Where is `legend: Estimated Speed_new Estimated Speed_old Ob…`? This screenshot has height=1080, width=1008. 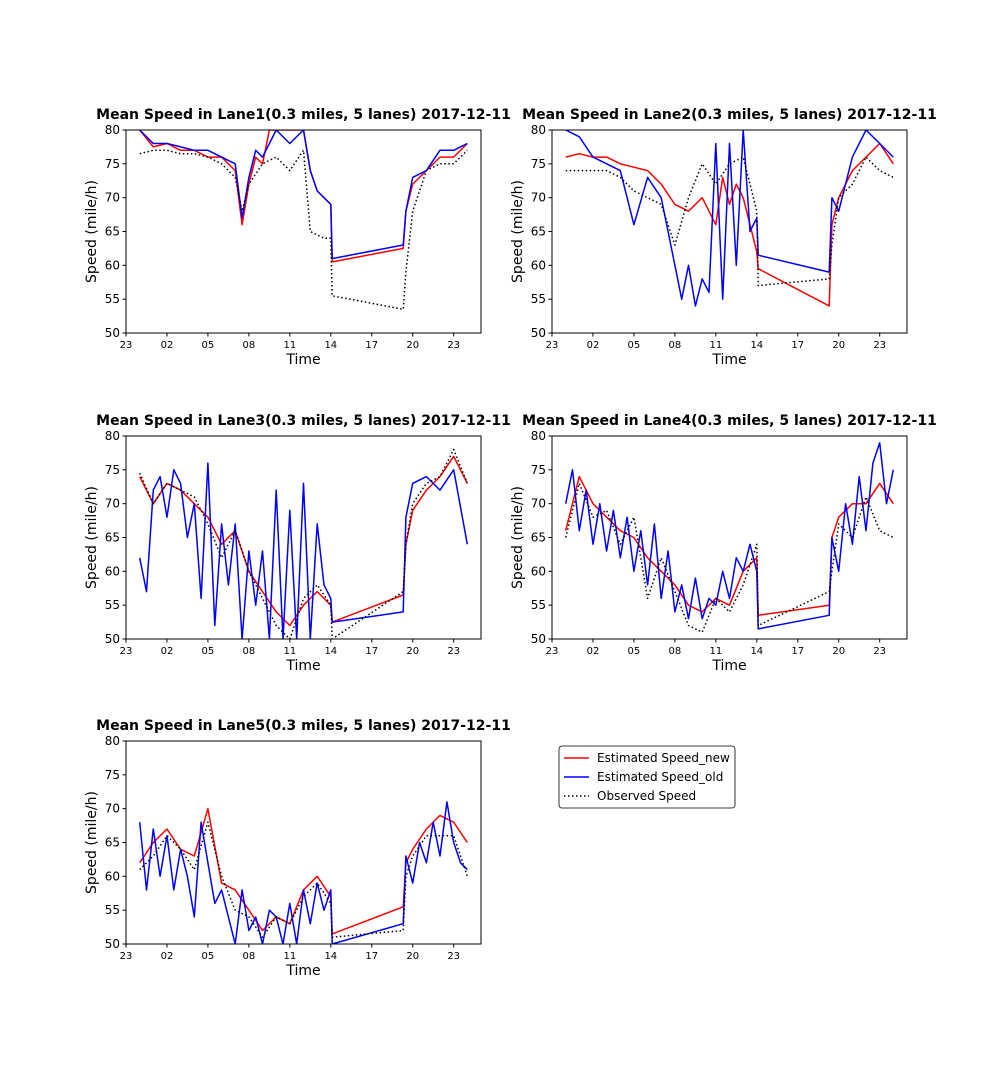
legend: Estimated Speed_new Estimated Speed_old Ob… is located at coordinates (647, 777).